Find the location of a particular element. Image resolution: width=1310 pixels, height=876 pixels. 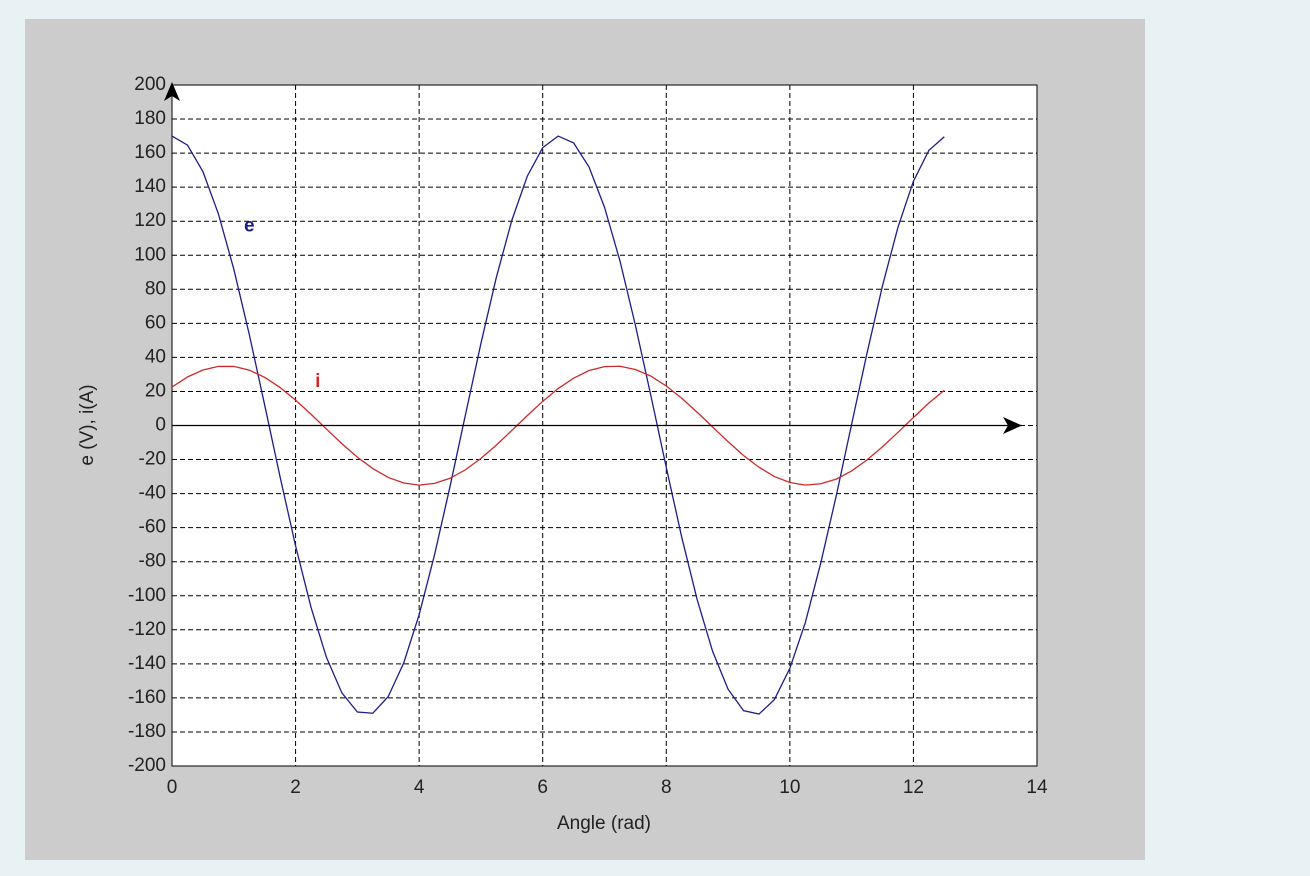

annotation: i is located at coordinates (317, 381).